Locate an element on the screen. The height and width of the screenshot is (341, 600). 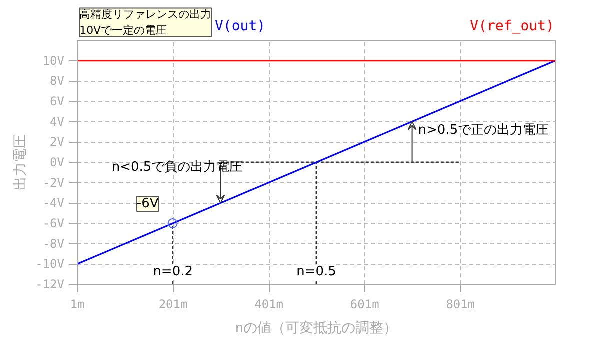
y-tick-label: 6V is located at coordinates (57, 101).